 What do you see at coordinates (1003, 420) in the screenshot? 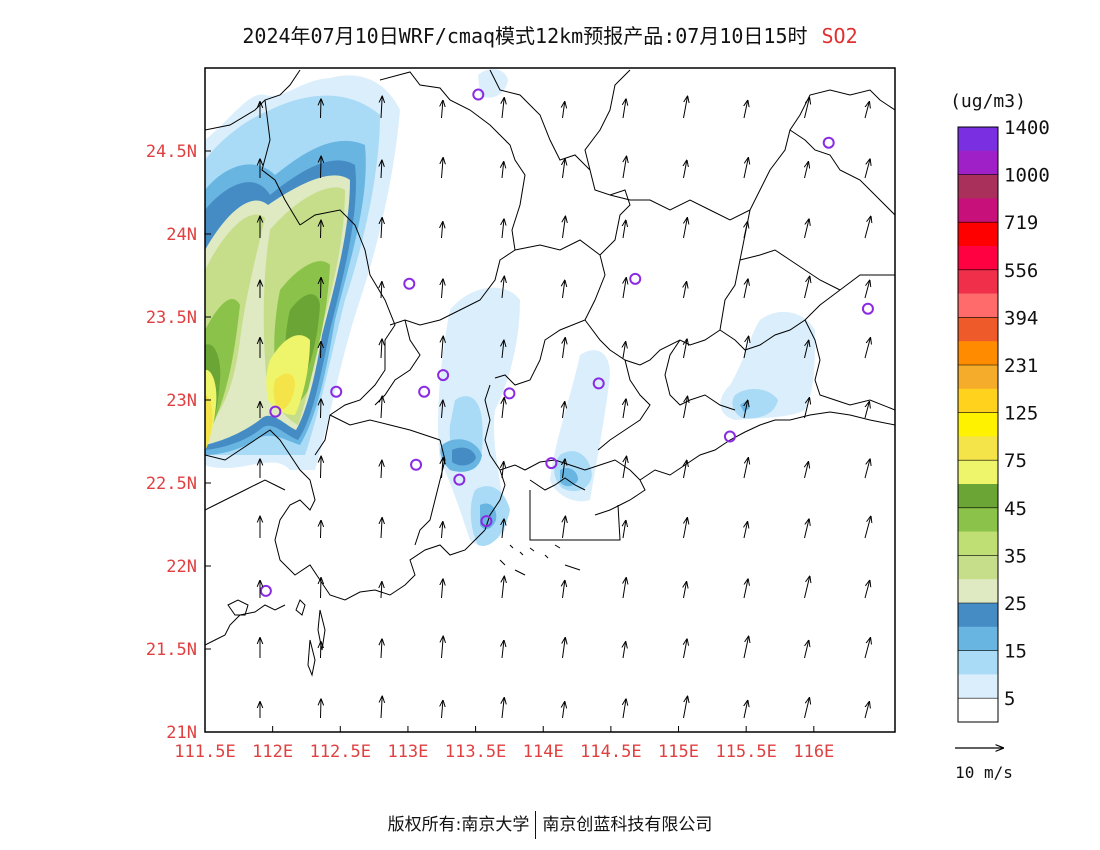
I see `colorbar: 5 15 25 35 45 75 125 231 394 556 719 1000 1400` at bounding box center [1003, 420].